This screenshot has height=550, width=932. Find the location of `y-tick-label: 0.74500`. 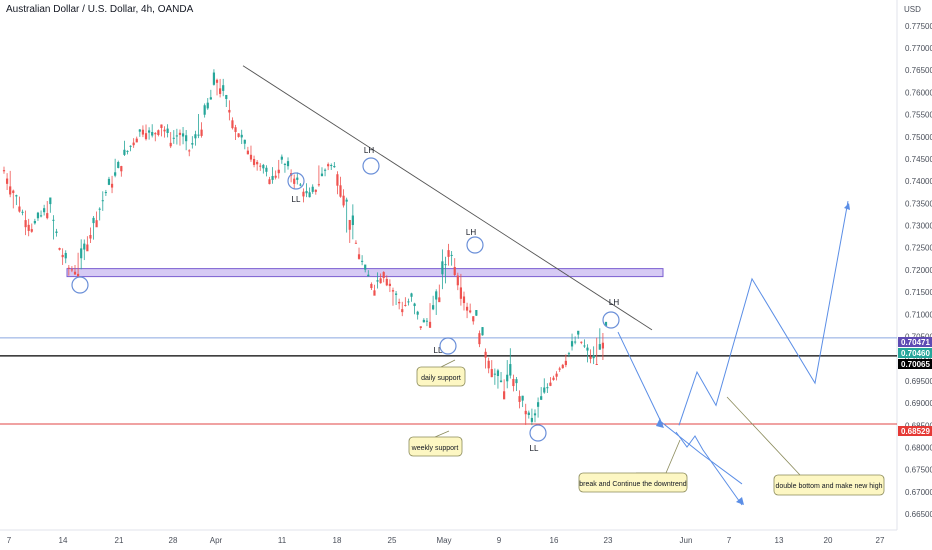

y-tick-label: 0.74500 is located at coordinates (918, 159).